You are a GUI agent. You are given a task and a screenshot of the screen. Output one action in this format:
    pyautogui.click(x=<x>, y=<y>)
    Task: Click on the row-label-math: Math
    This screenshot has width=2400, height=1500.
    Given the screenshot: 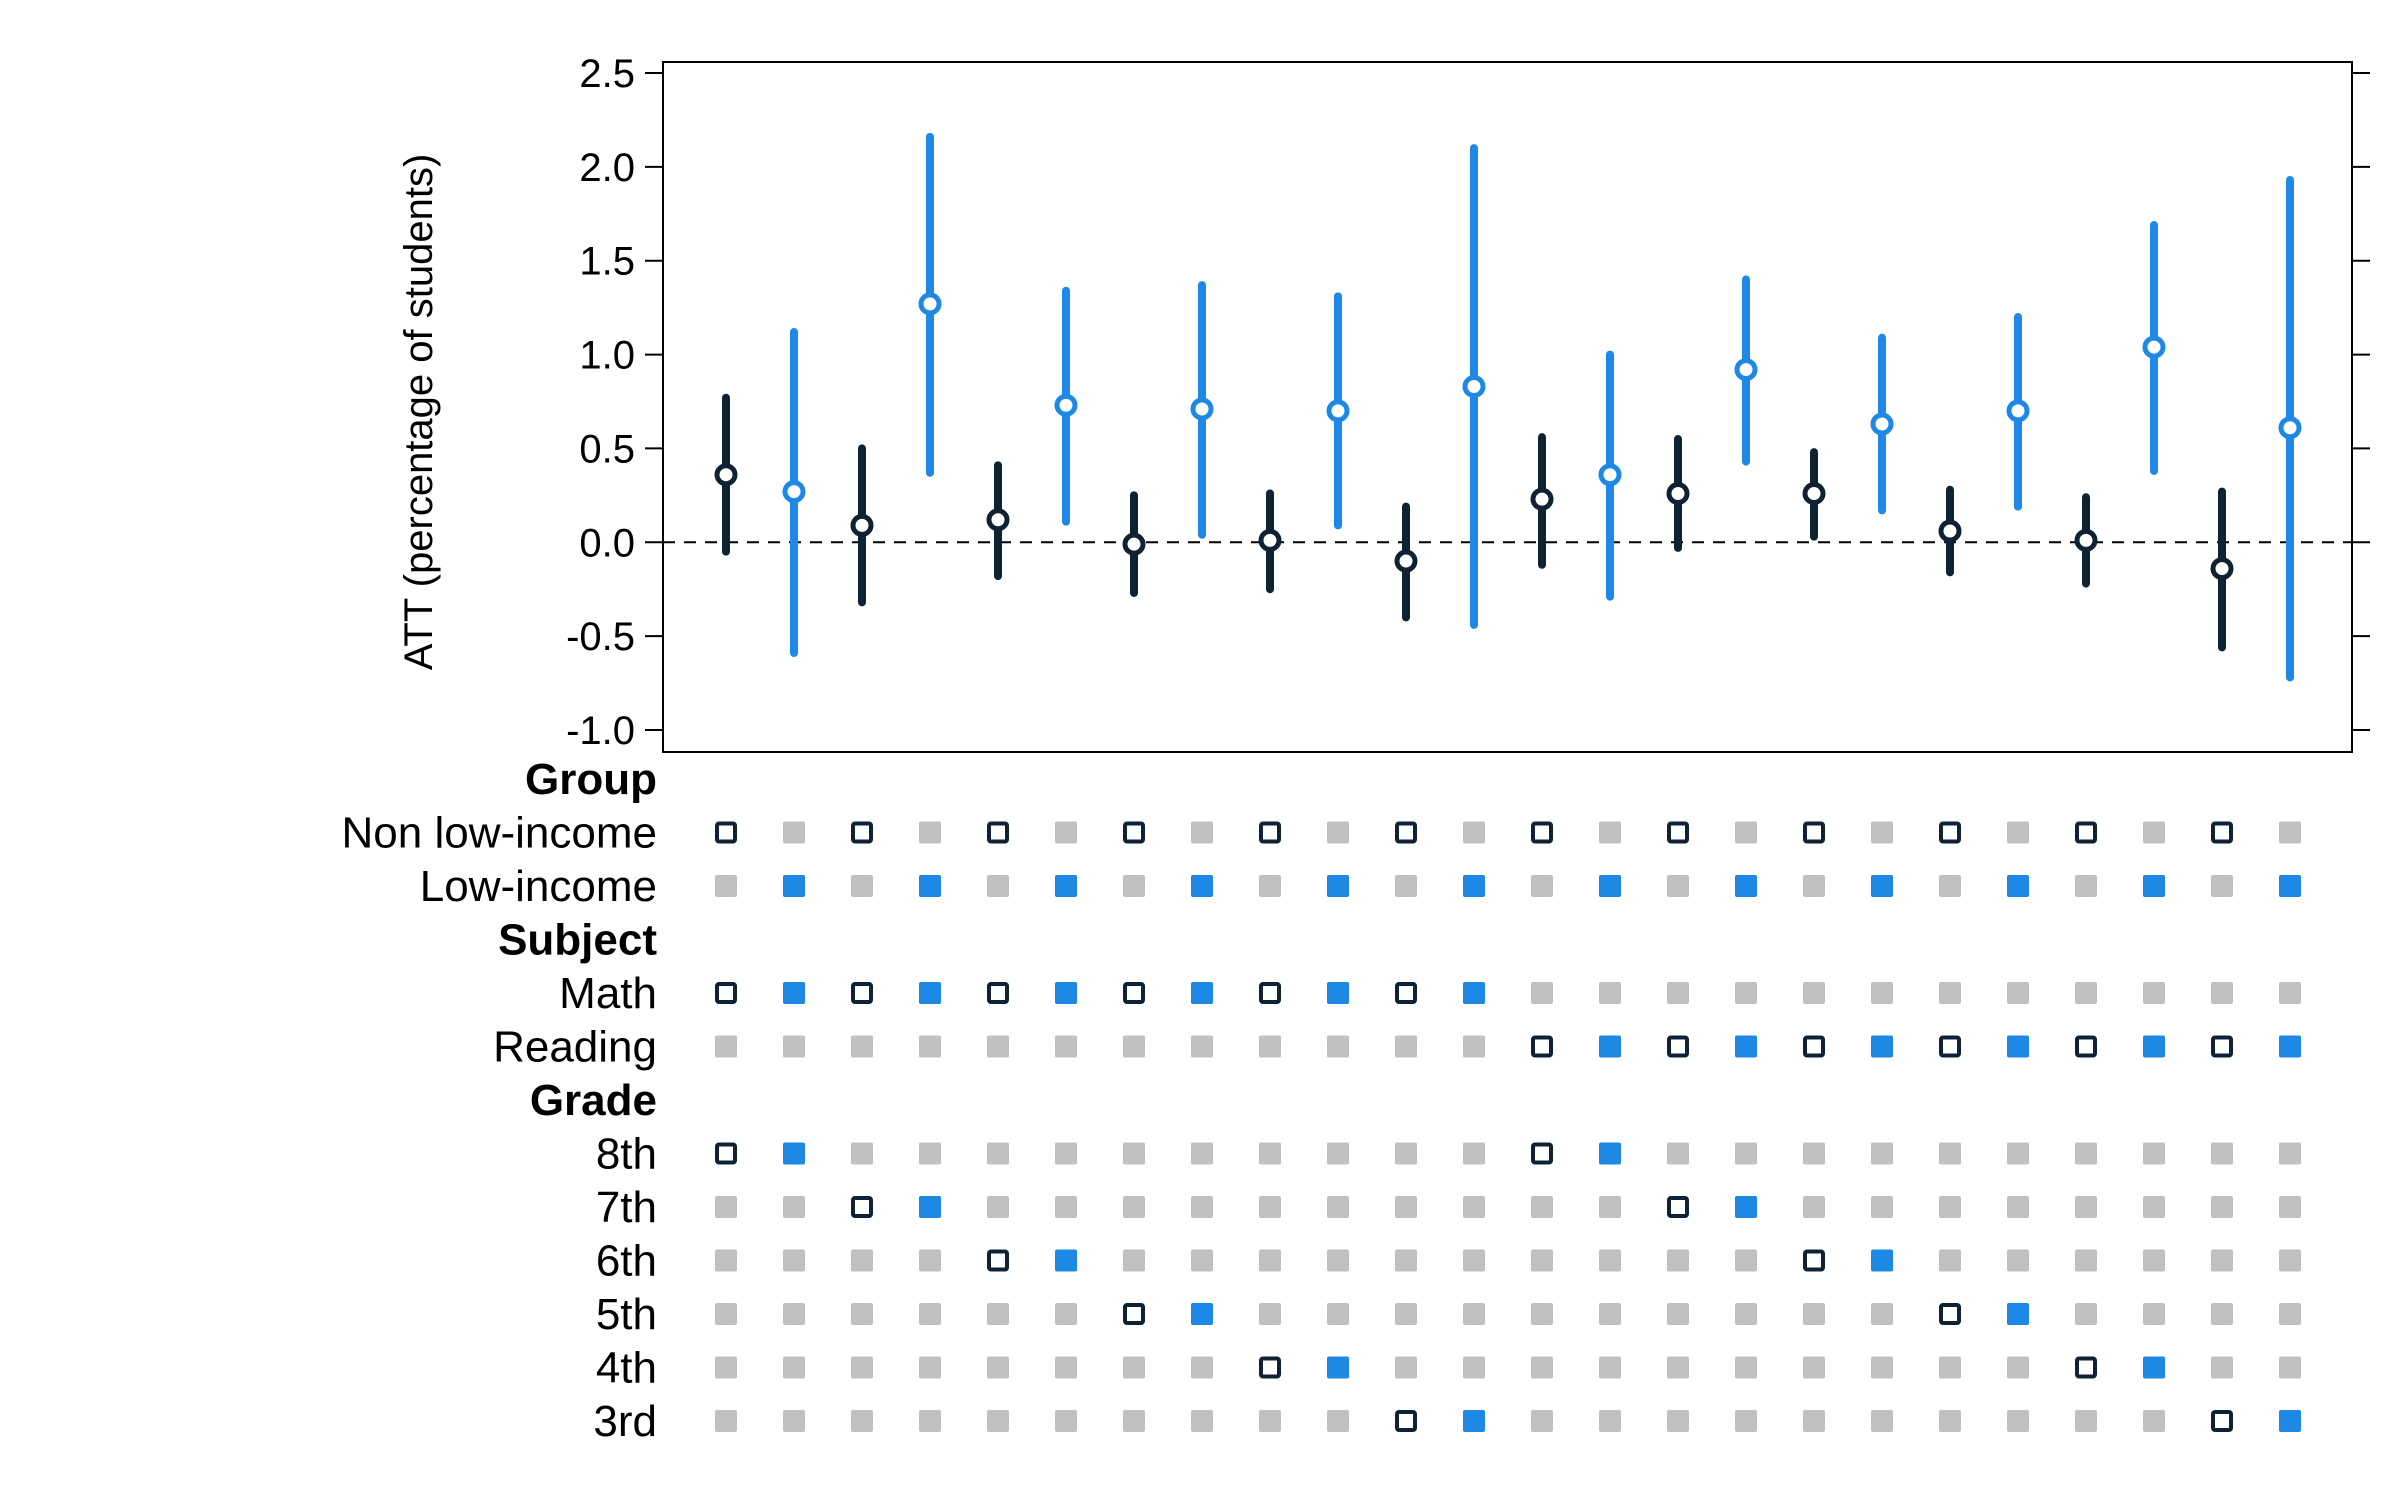 What is the action you would take?
    pyautogui.click(x=608, y=993)
    